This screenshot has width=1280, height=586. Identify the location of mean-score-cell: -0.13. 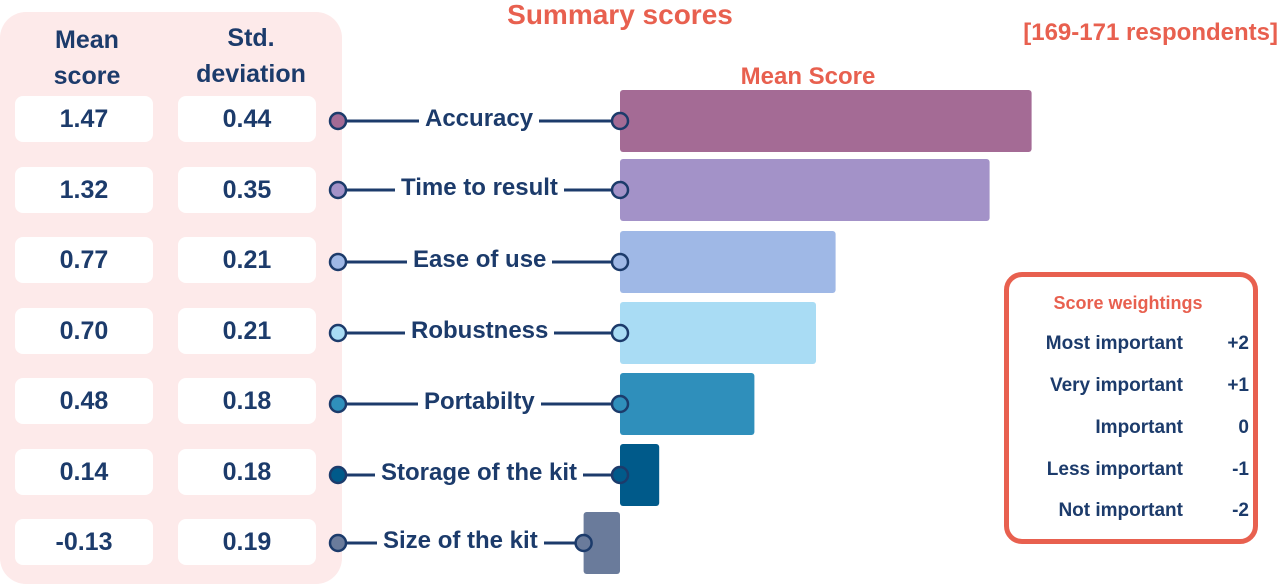
(84, 542).